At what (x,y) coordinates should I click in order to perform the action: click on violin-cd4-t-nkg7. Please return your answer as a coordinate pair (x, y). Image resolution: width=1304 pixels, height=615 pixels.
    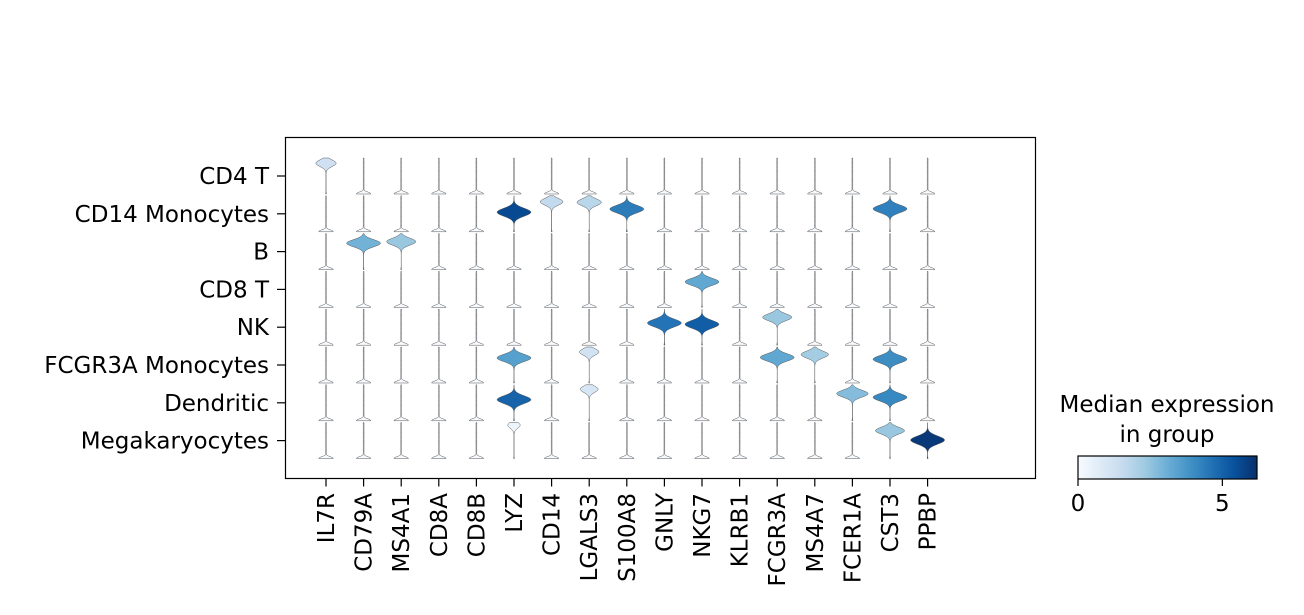
    Looking at the image, I should click on (702, 176).